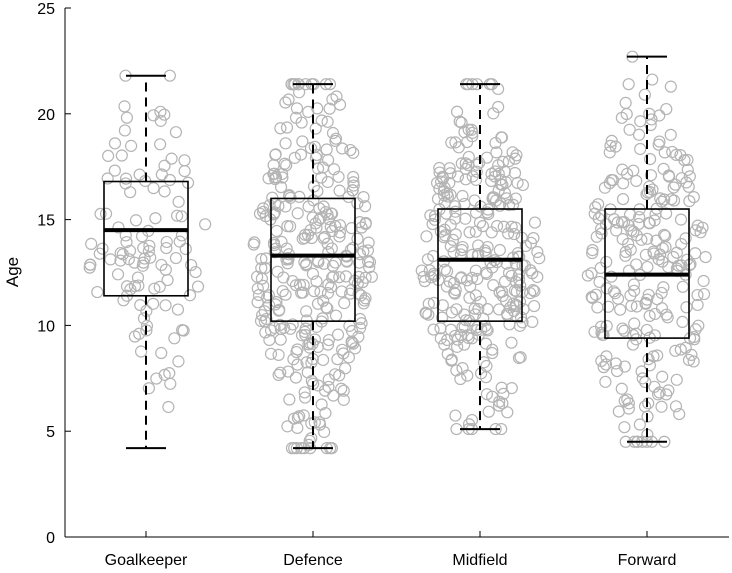 This screenshot has height=573, width=732. Describe the element at coordinates (12, 272) in the screenshot. I see `y-axis-label: Age` at that location.